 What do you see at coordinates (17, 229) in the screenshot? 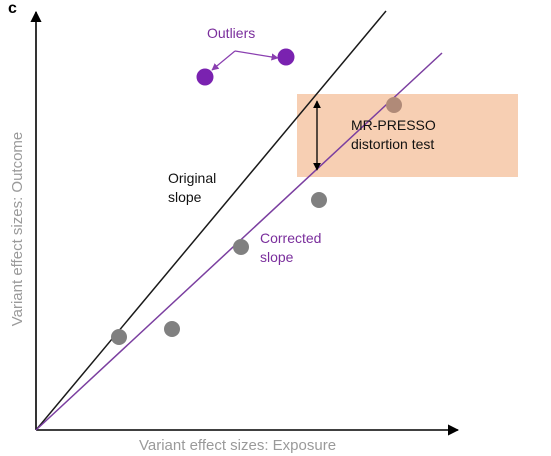
I see `y-axis-title: Variant effect sizes: Outcome` at bounding box center [17, 229].